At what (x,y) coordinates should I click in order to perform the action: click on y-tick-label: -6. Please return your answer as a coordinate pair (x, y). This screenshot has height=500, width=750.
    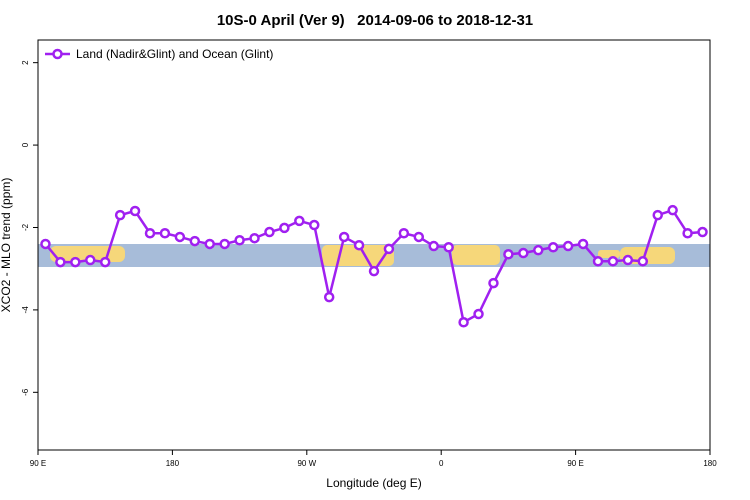
    Looking at the image, I should click on (25, 392).